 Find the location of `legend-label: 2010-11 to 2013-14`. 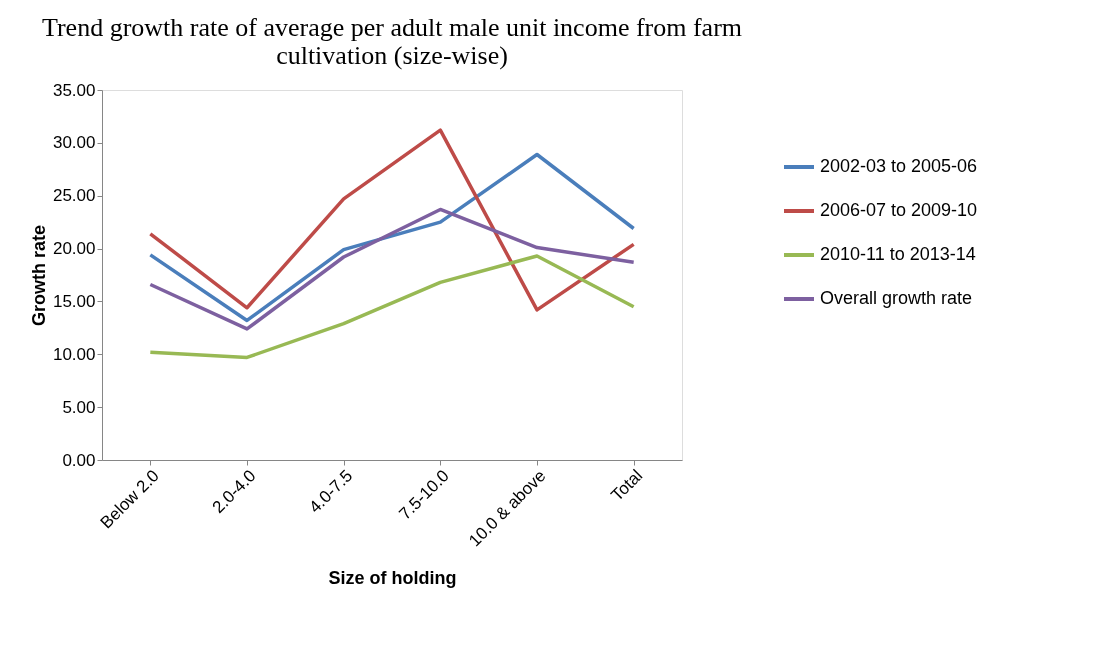

legend-label: 2010-11 to 2013-14 is located at coordinates (898, 254).